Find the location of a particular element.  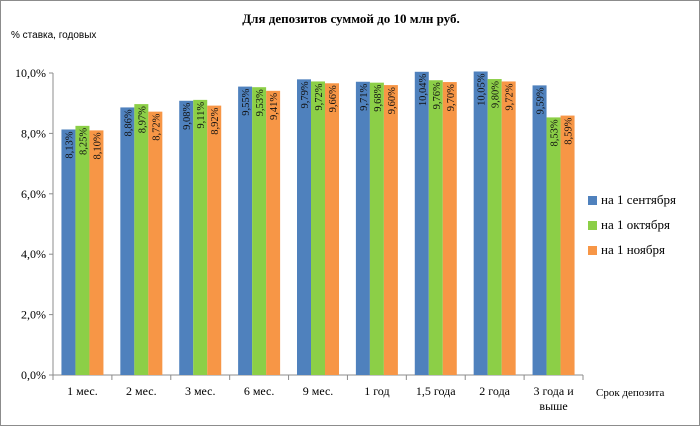

legend: на 1 сентября на 1 октября на 1 ноября is located at coordinates (632, 224).